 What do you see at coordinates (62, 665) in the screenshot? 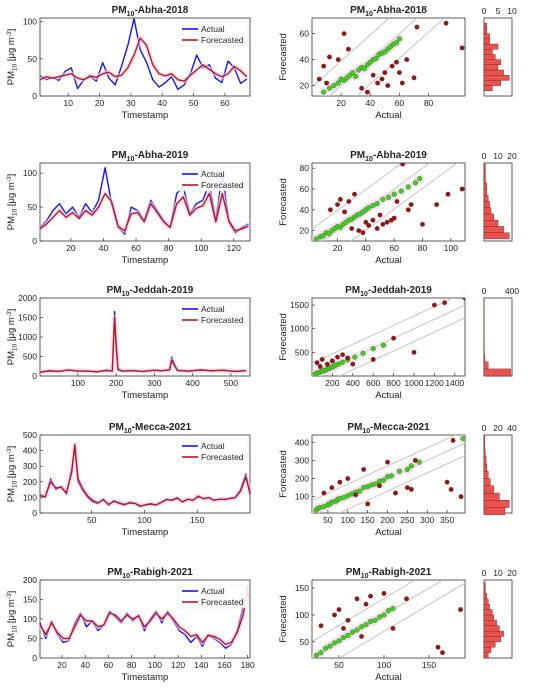
I see `x-tick-label: 20` at bounding box center [62, 665].